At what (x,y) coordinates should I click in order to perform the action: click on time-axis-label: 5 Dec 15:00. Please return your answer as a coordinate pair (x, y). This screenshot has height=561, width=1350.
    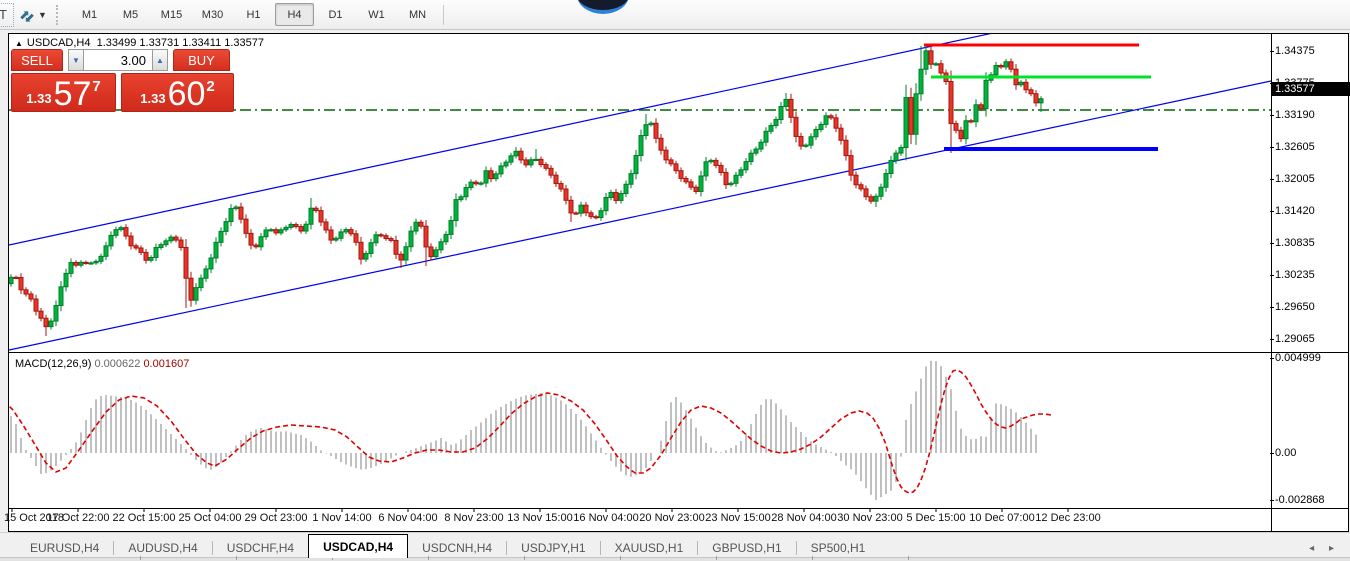
    Looking at the image, I should click on (936, 518).